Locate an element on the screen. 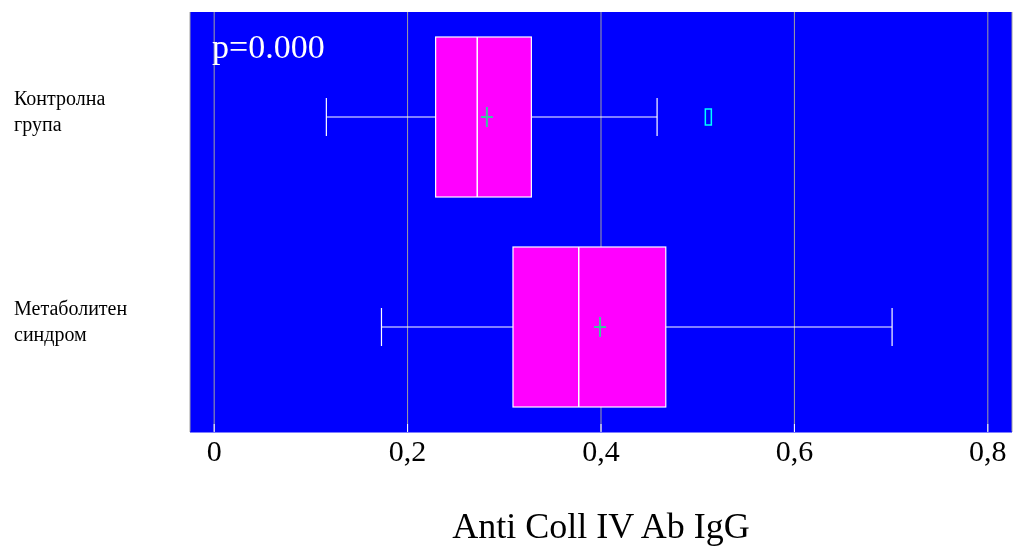 Image resolution: width=1023 pixels, height=554 pixels. x-tick-label: 0,2 is located at coordinates (407, 451).